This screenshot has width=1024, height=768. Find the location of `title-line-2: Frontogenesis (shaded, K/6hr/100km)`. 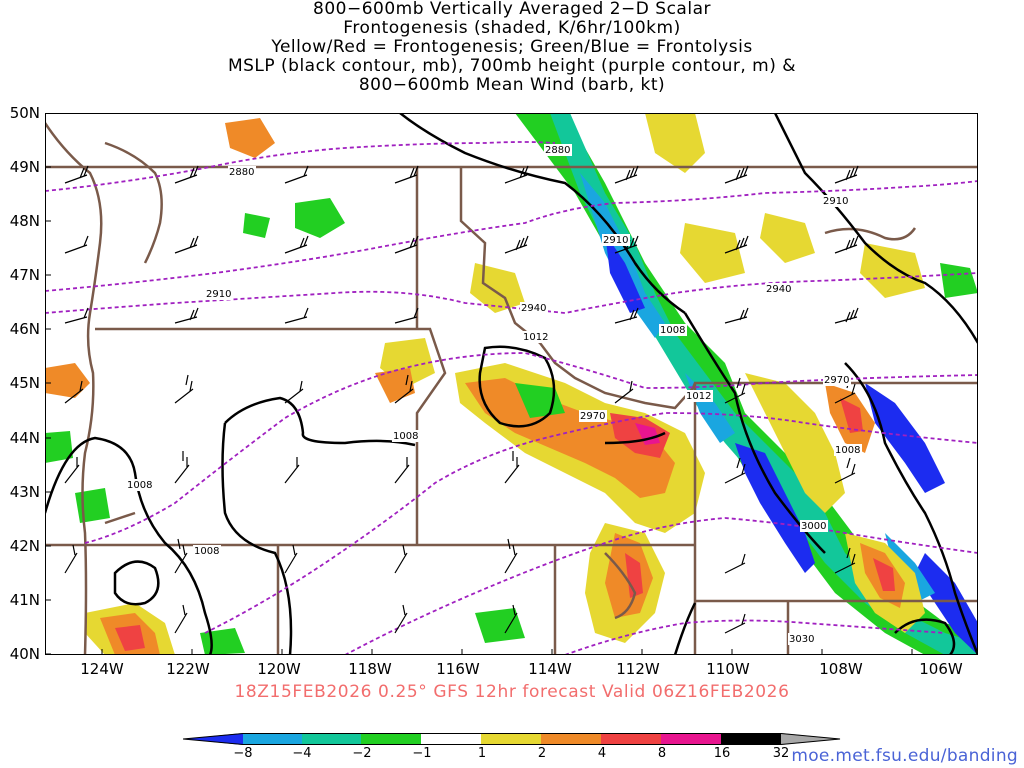

title-line-2: Frontogenesis (shaded, K/6hr/100km) is located at coordinates (512, 28).